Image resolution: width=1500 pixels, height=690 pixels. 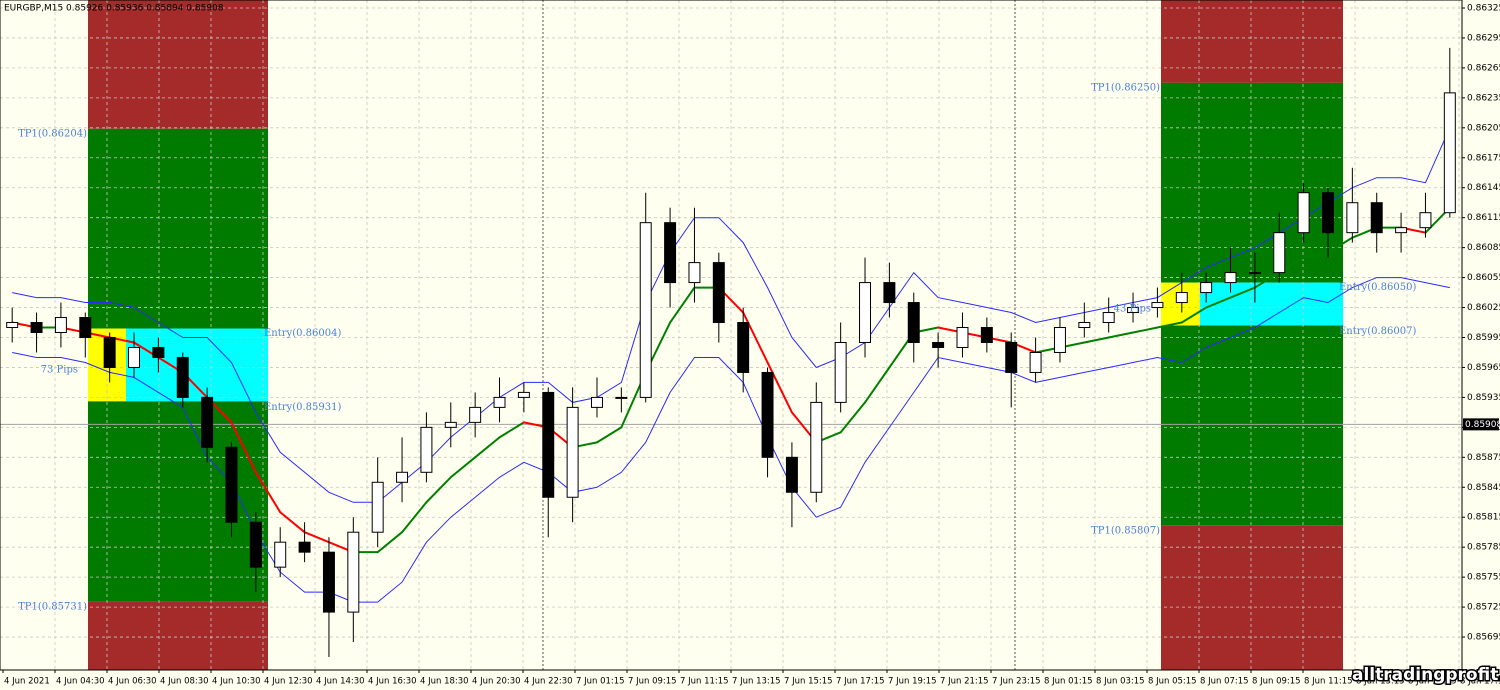 What do you see at coordinates (288, 682) in the screenshot?
I see `x-tick-label: 4 Jun 12:30` at bounding box center [288, 682].